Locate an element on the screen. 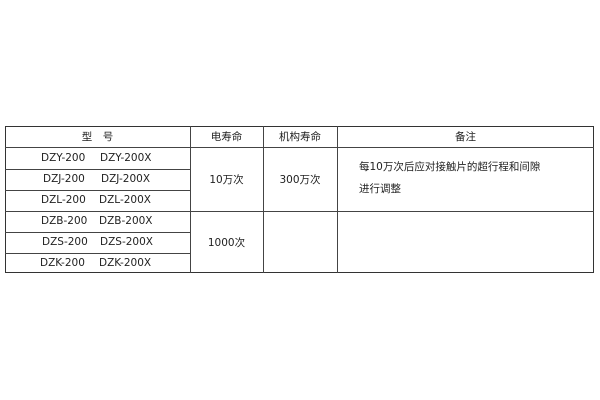 The image size is (600, 400). model-a: DZK-200 is located at coordinates (62, 263).